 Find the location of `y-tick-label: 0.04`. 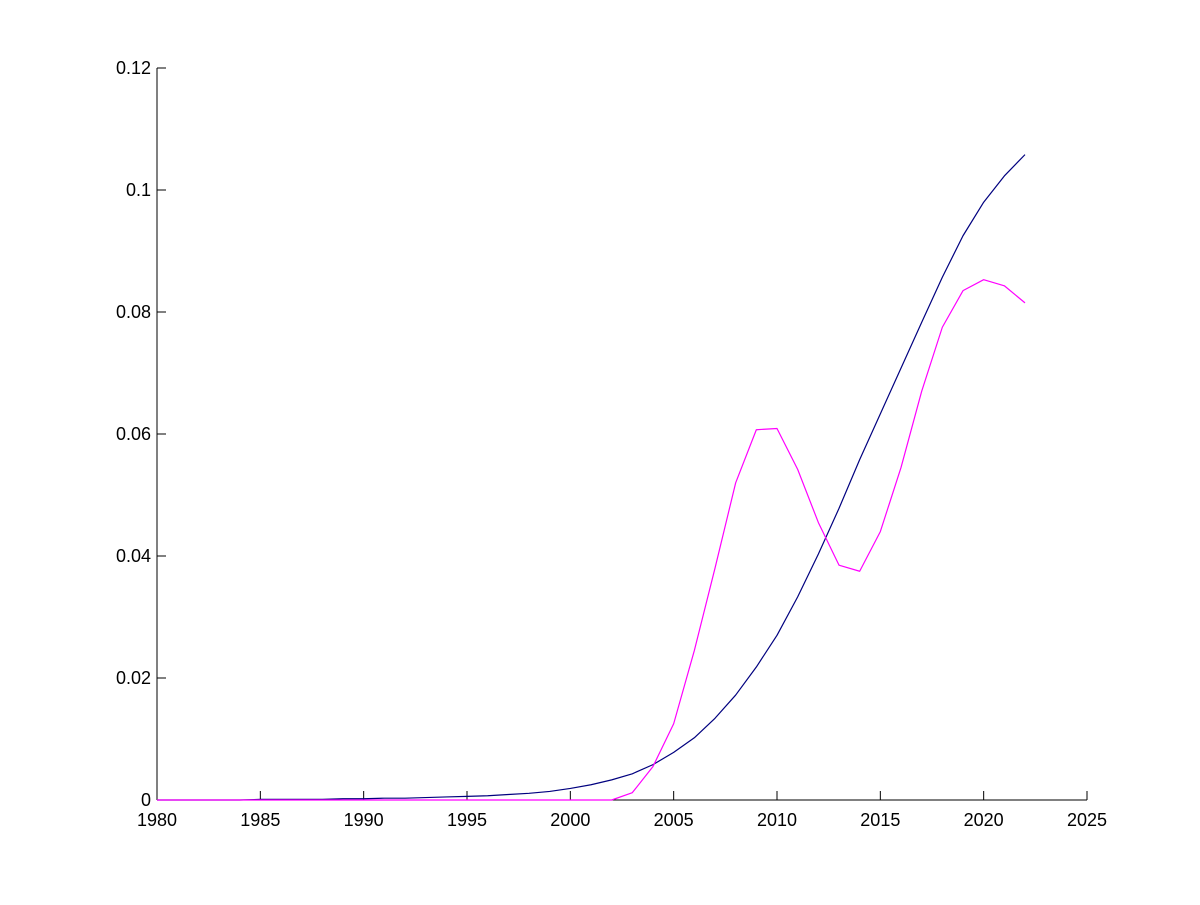

y-tick-label: 0.04 is located at coordinates (133, 556).